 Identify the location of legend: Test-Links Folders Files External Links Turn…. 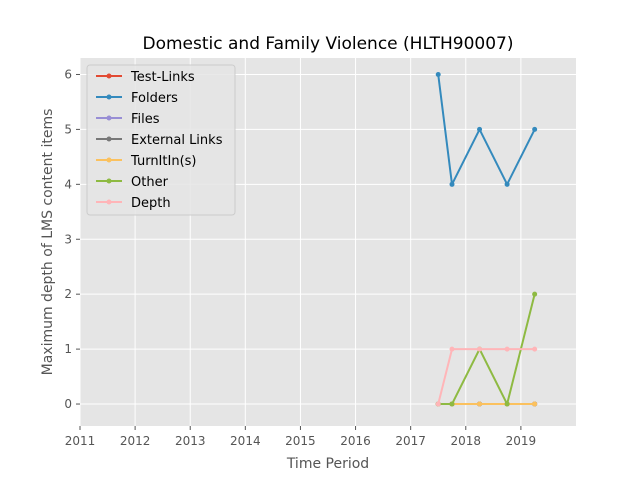
(161, 140).